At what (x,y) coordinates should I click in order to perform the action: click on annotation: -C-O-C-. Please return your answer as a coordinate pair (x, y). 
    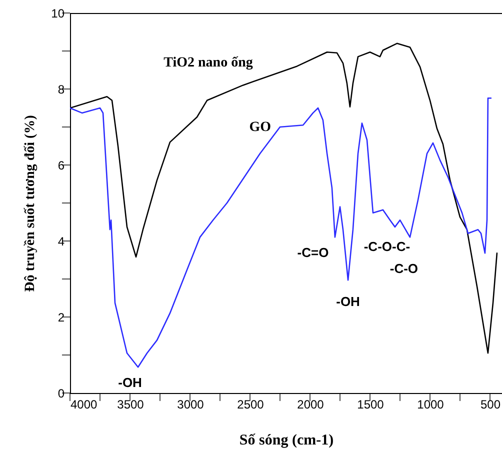
    Looking at the image, I should click on (387, 246).